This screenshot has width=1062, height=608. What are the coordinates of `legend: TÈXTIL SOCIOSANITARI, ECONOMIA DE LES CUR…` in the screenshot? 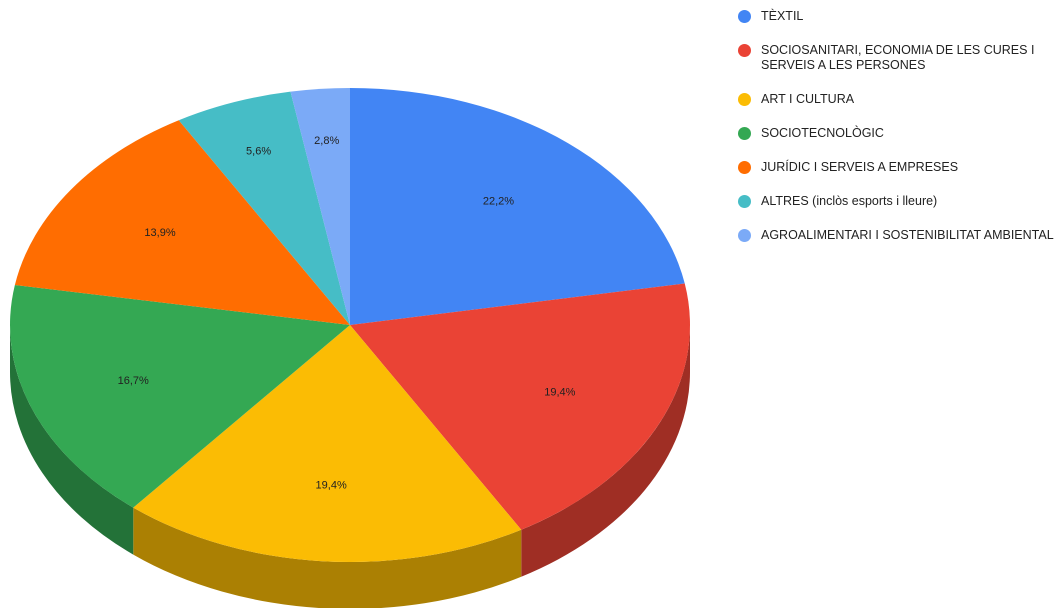 It's located at (900, 135).